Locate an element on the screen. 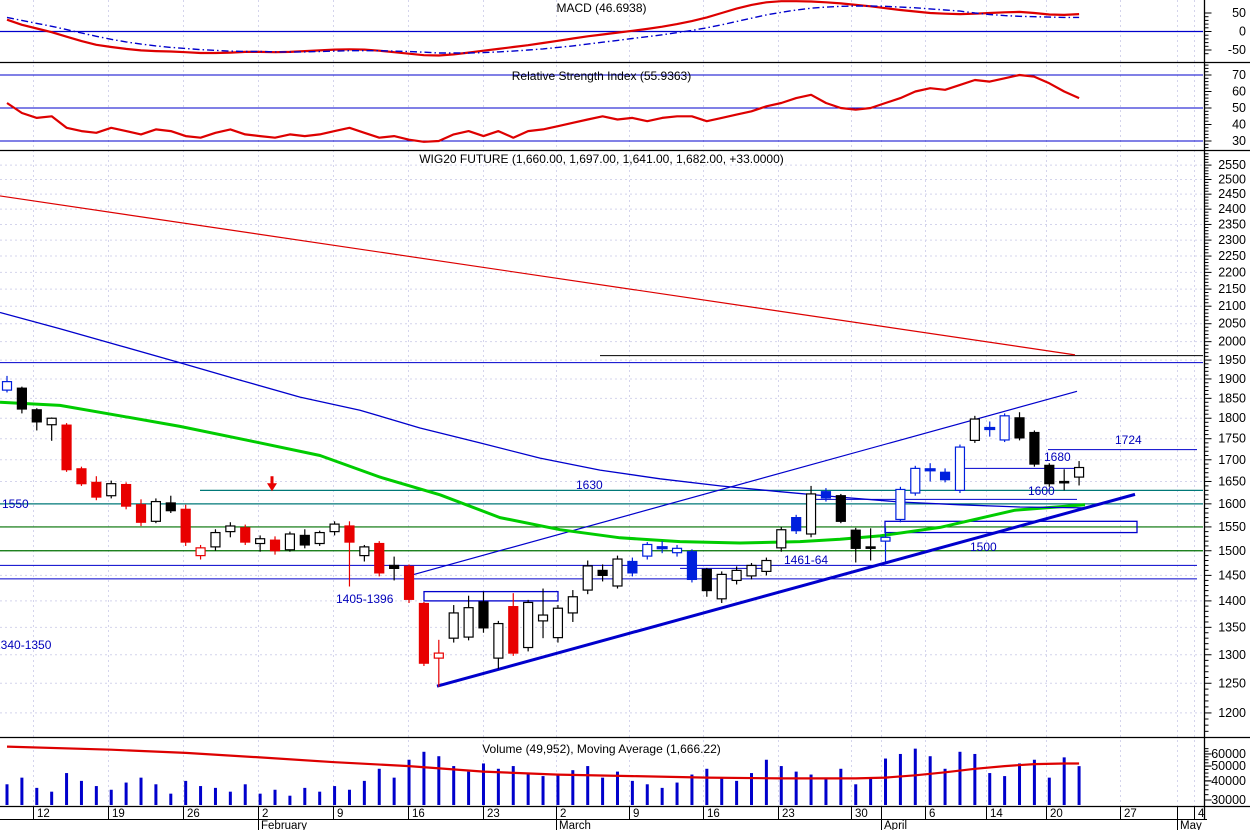 Image resolution: width=1250 pixels, height=830 pixels. svg-text: 2100 is located at coordinates (1232, 306).